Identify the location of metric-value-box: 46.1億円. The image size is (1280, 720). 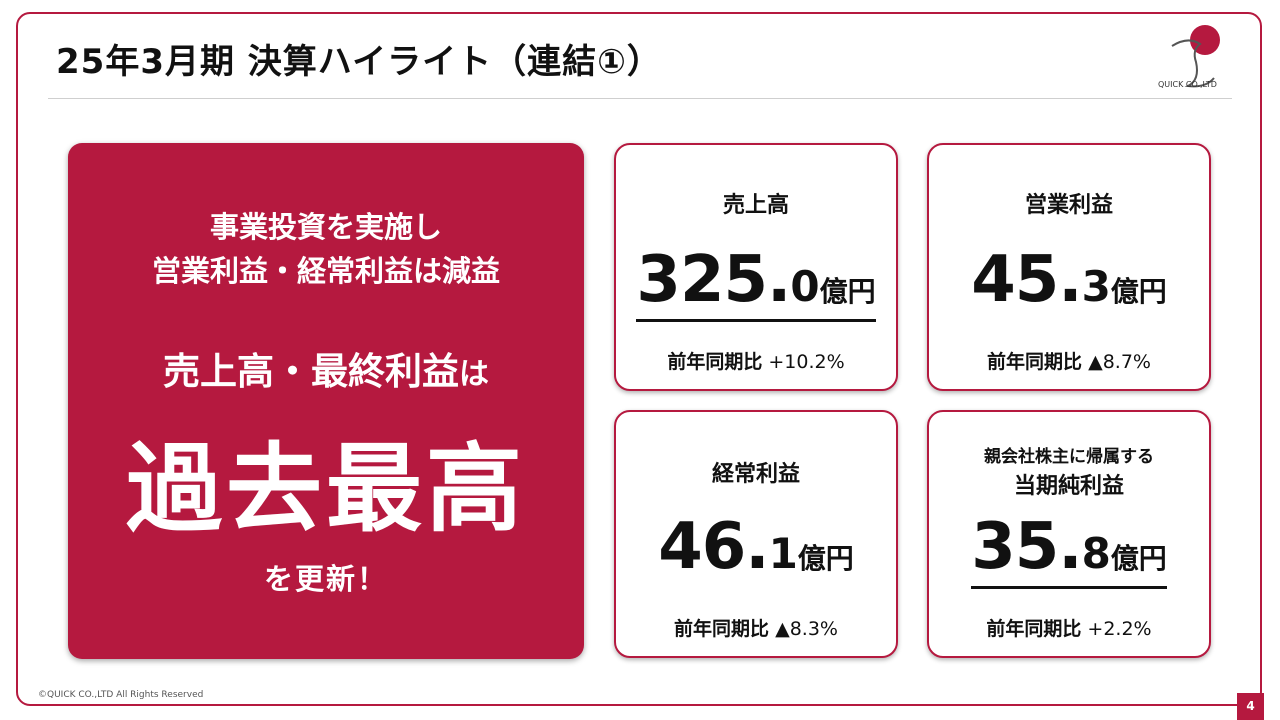
(756, 547).